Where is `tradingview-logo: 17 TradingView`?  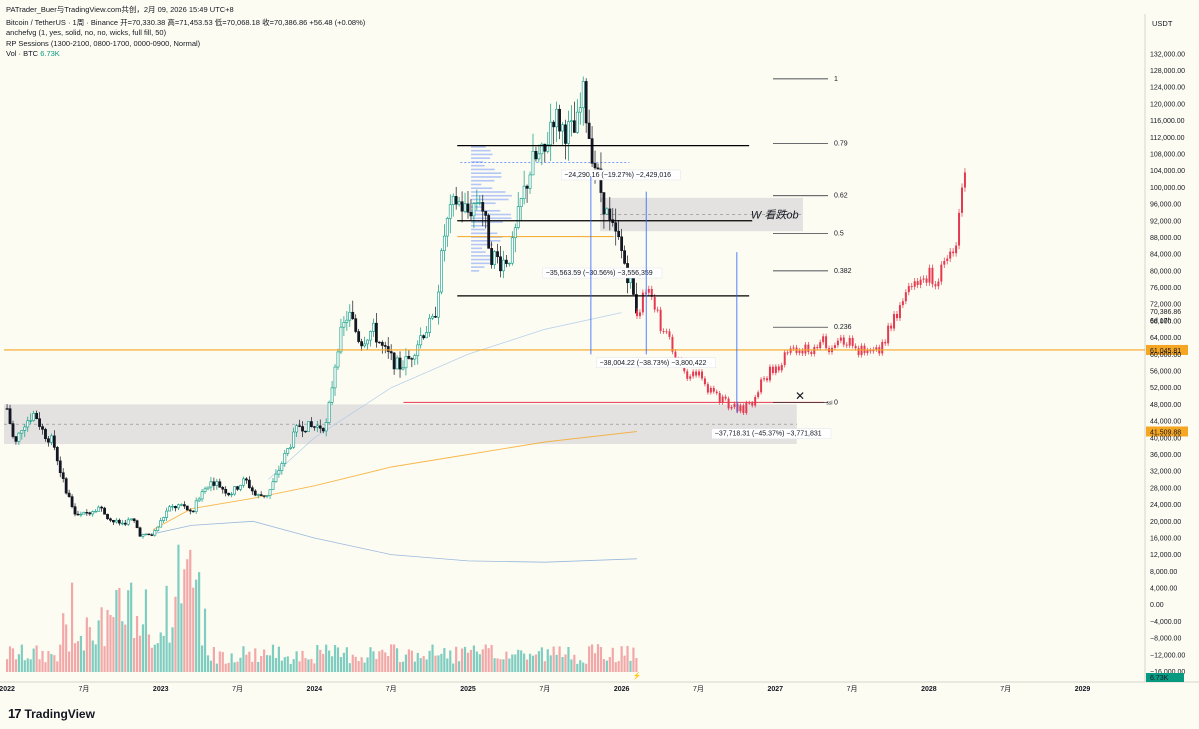 tradingview-logo: 17 TradingView is located at coordinates (51, 713).